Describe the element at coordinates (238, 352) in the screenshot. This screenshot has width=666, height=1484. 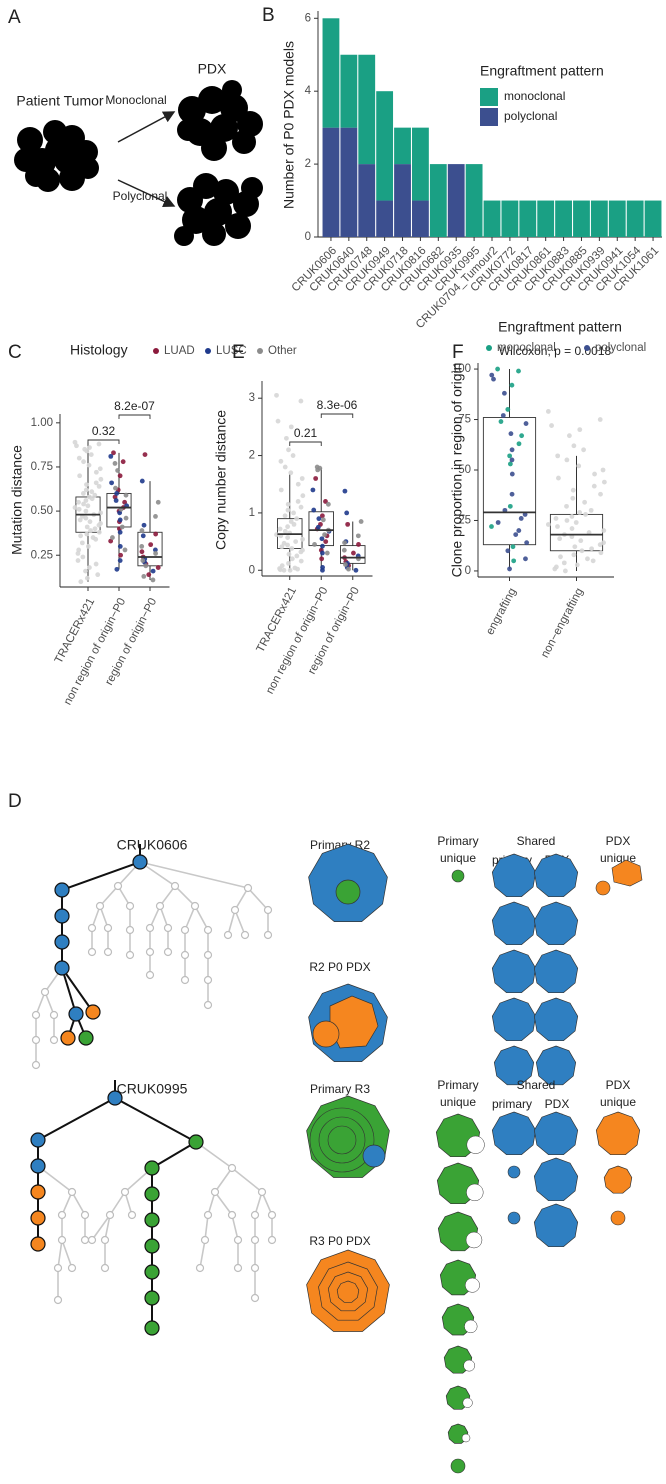
I see `panel-letter: E` at that location.